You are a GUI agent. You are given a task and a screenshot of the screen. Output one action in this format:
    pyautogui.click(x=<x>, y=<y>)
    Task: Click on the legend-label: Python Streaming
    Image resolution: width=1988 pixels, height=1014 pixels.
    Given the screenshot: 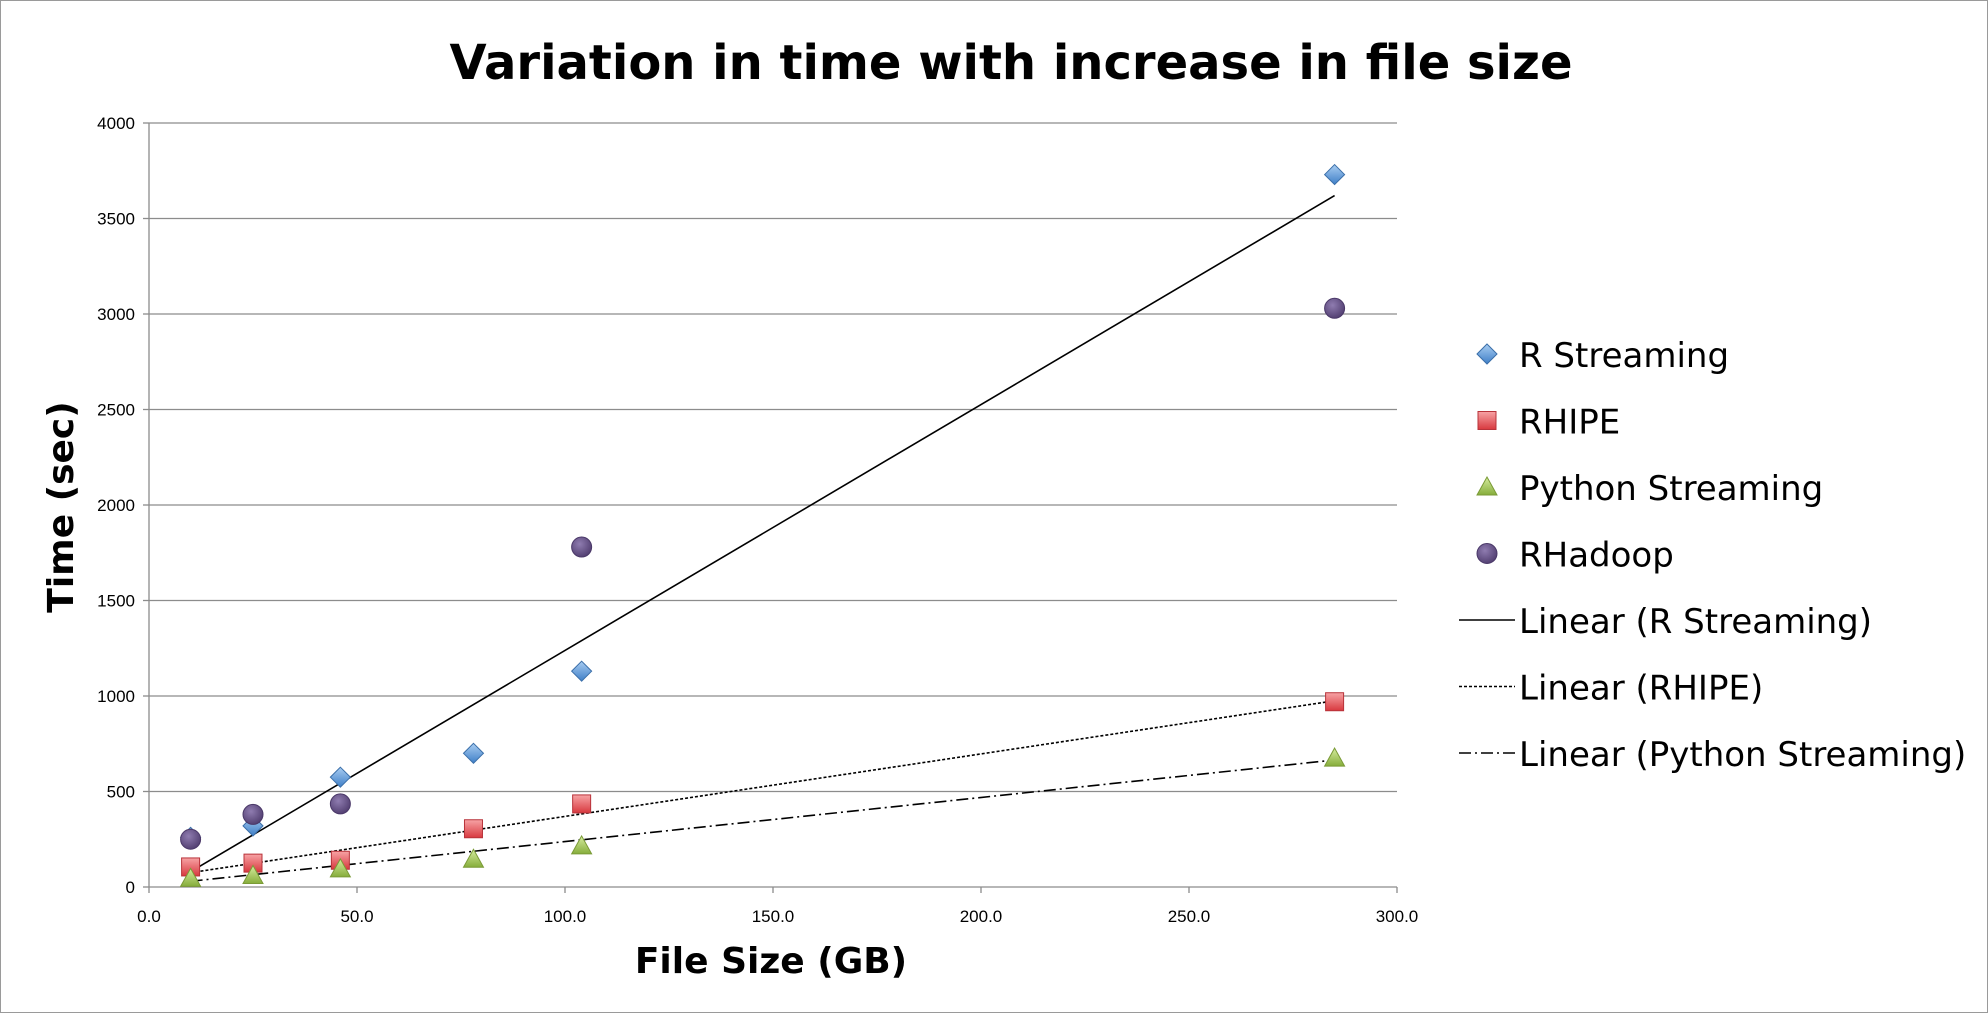 What is the action you would take?
    pyautogui.click(x=1671, y=489)
    